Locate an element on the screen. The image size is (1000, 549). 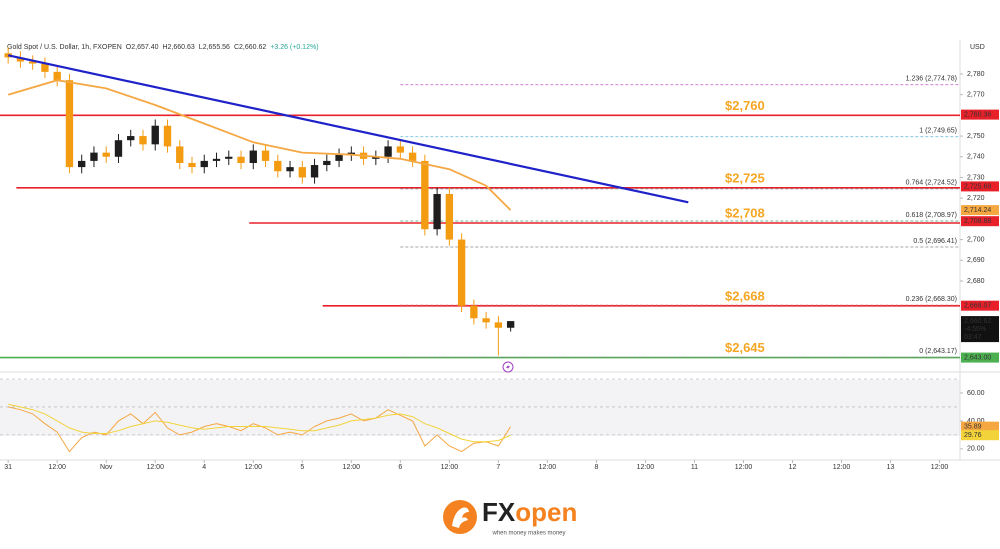
last-price-countdown: 03:47 is located at coordinates (973, 337).